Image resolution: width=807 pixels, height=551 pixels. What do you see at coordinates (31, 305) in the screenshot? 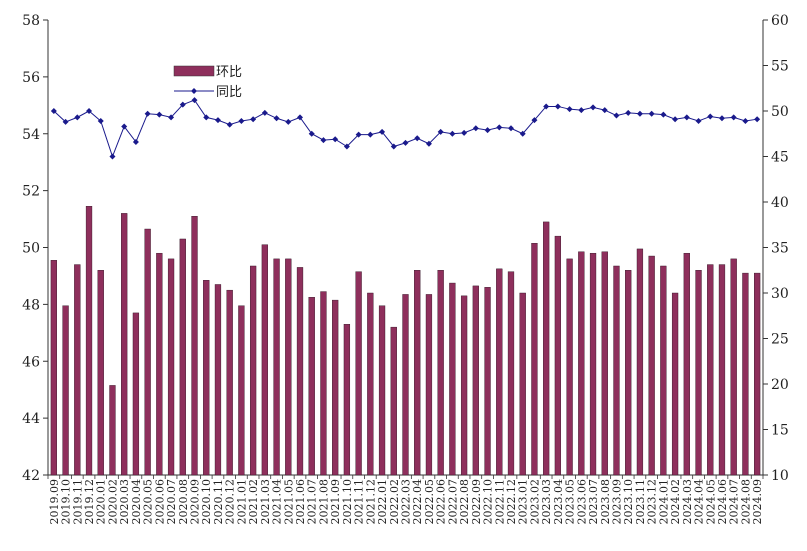
I see `left-tick-label: 48` at bounding box center [31, 305].